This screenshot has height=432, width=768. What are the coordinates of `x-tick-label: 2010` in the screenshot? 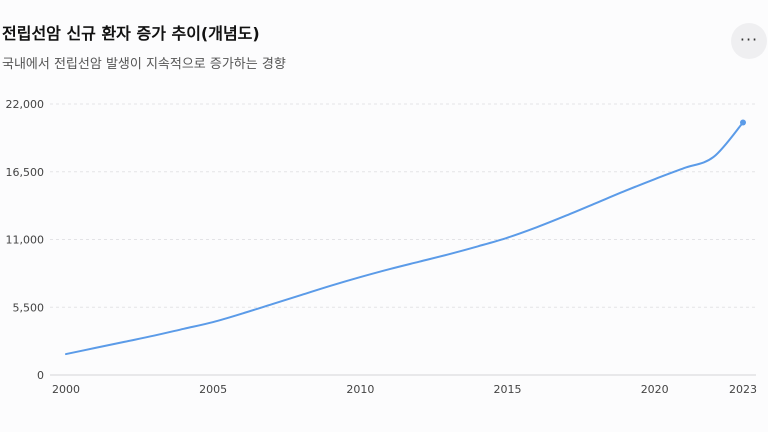 It's located at (360, 389).